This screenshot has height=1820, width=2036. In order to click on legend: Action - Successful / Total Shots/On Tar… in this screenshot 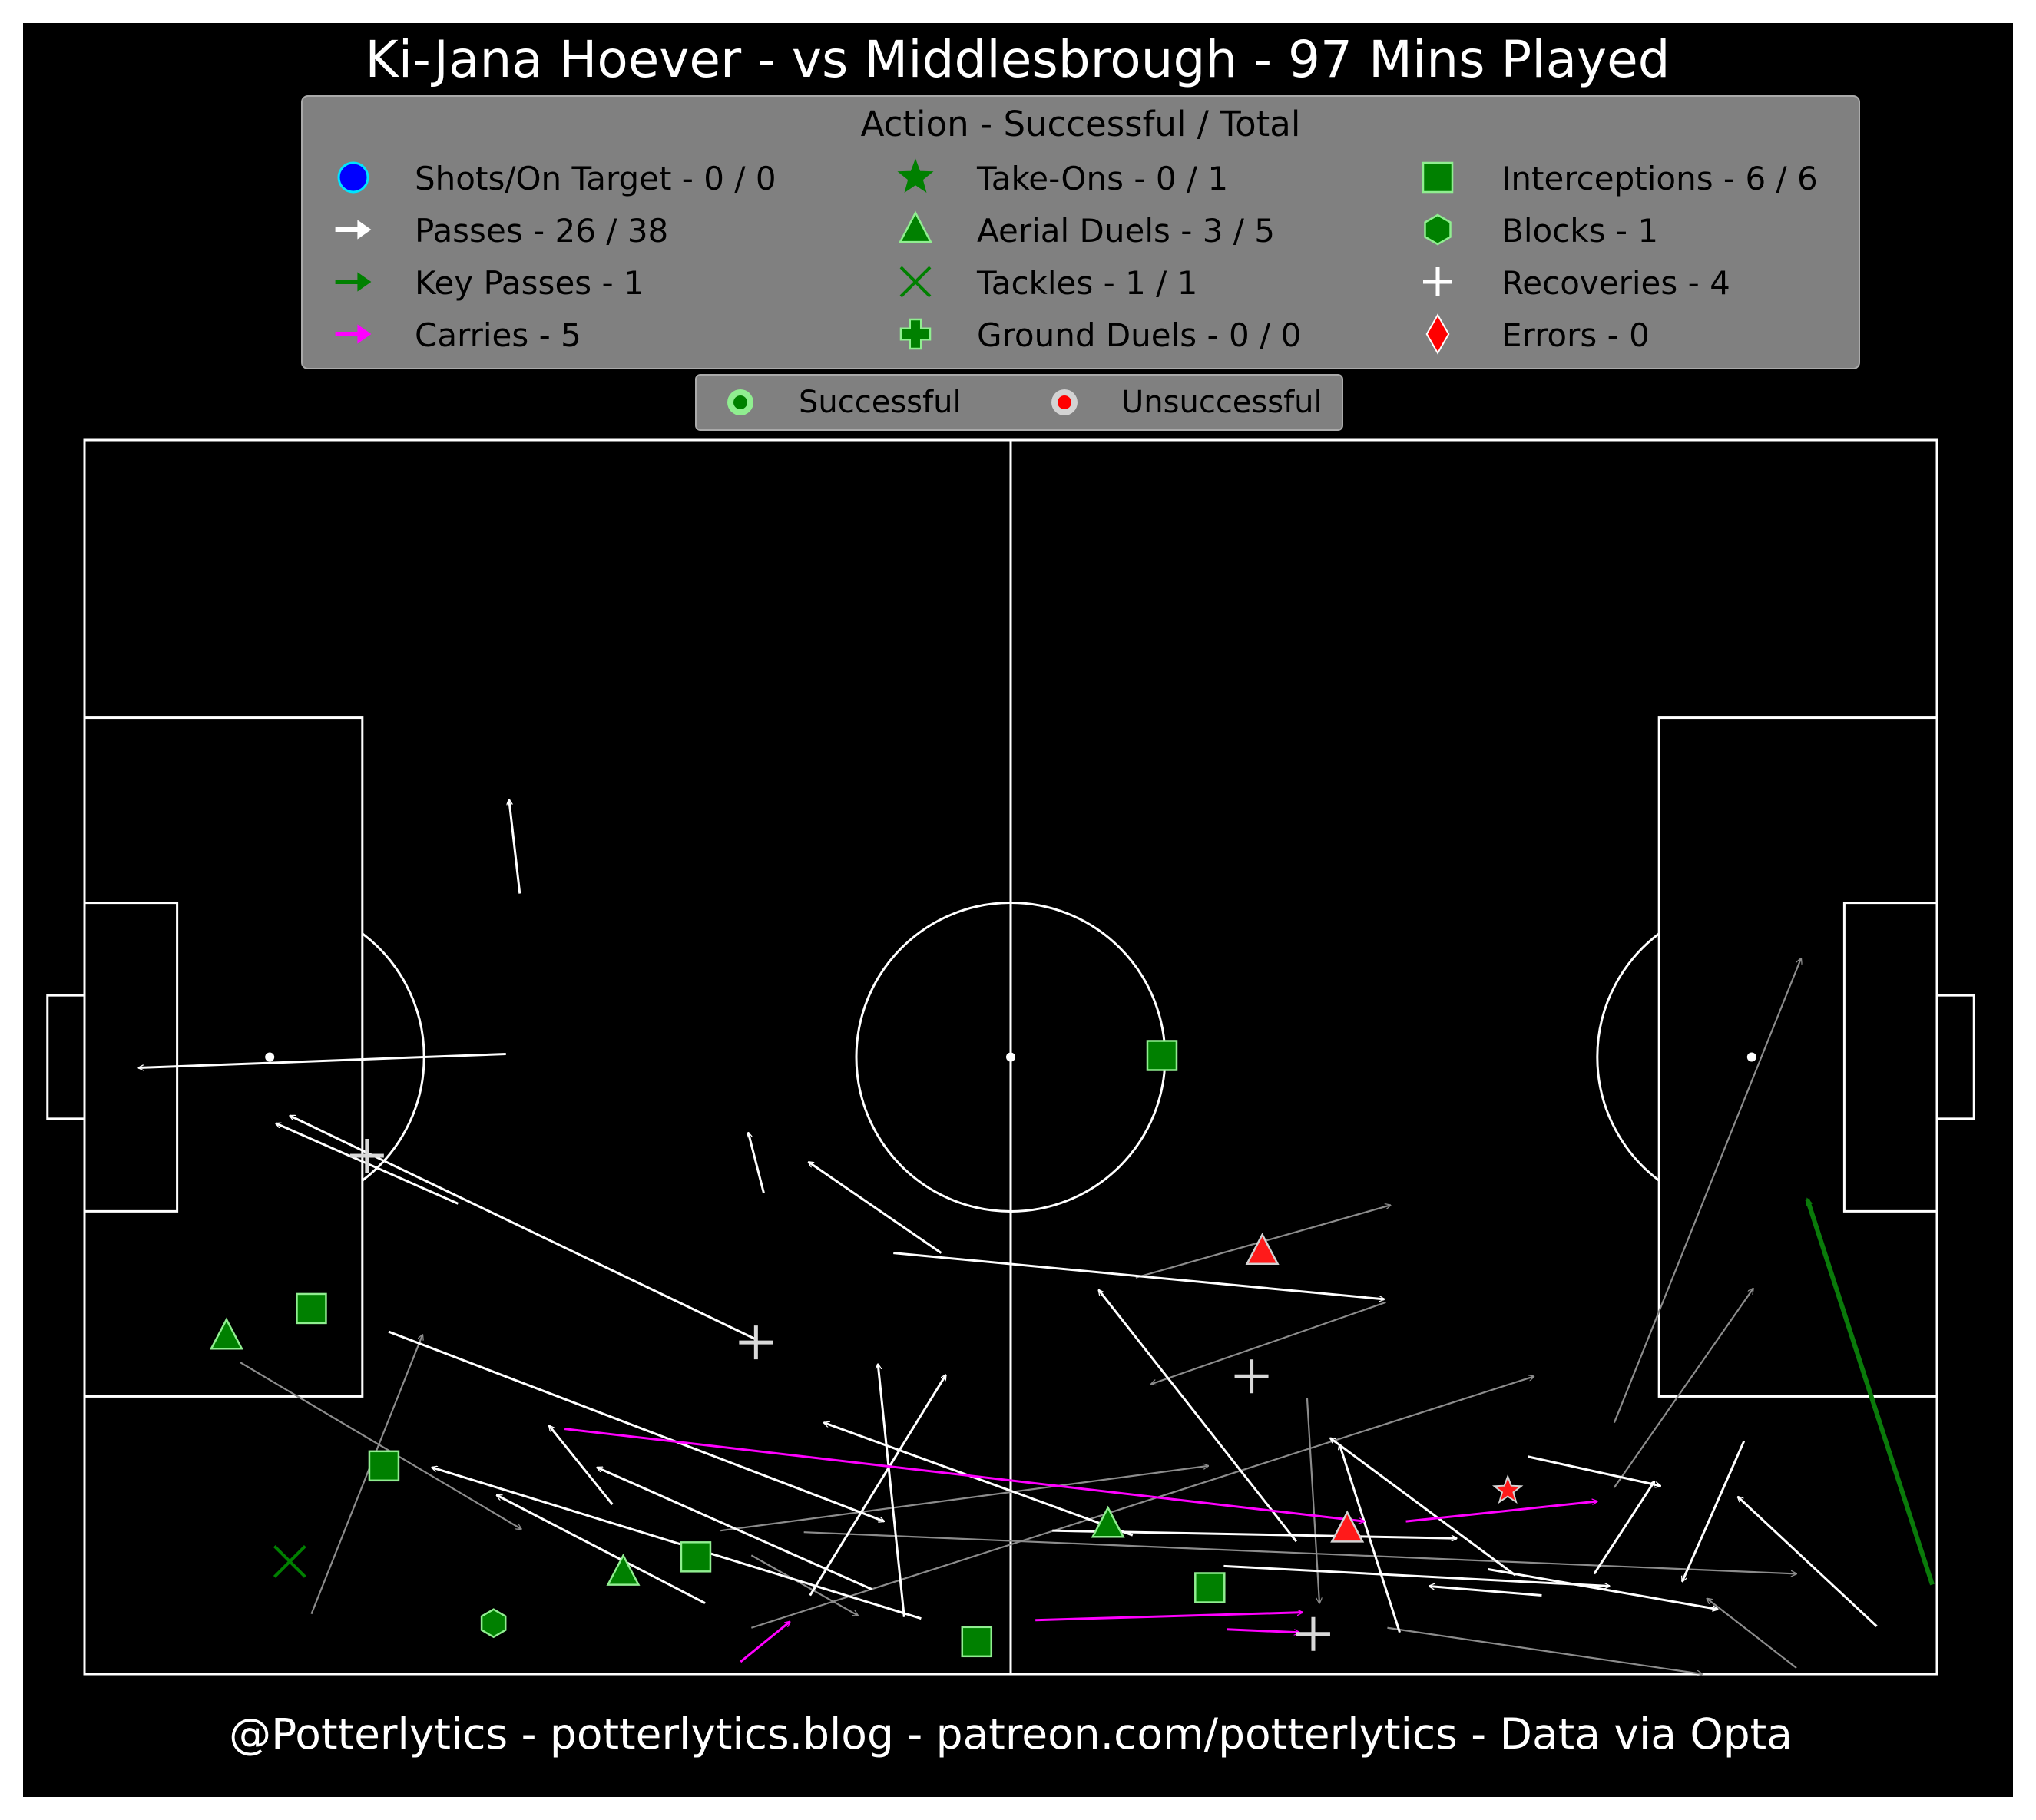, I will do `click(1080, 232)`.